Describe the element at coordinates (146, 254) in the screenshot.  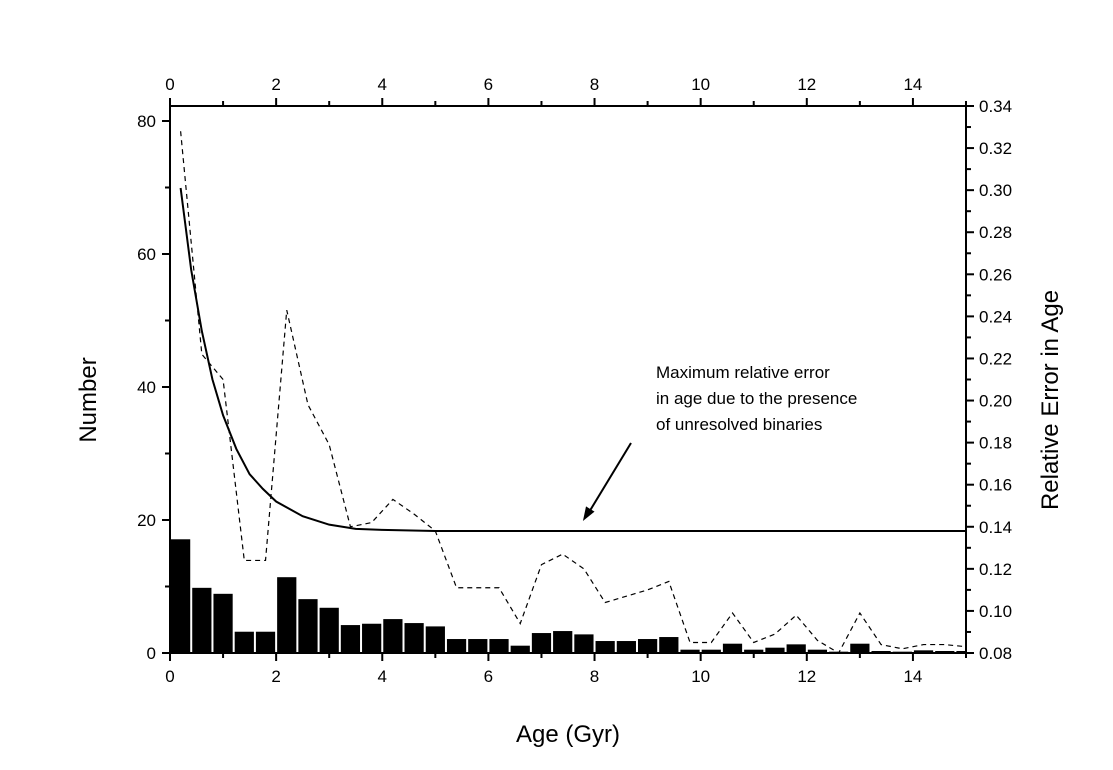
I see `y-tick-label: 60` at that location.